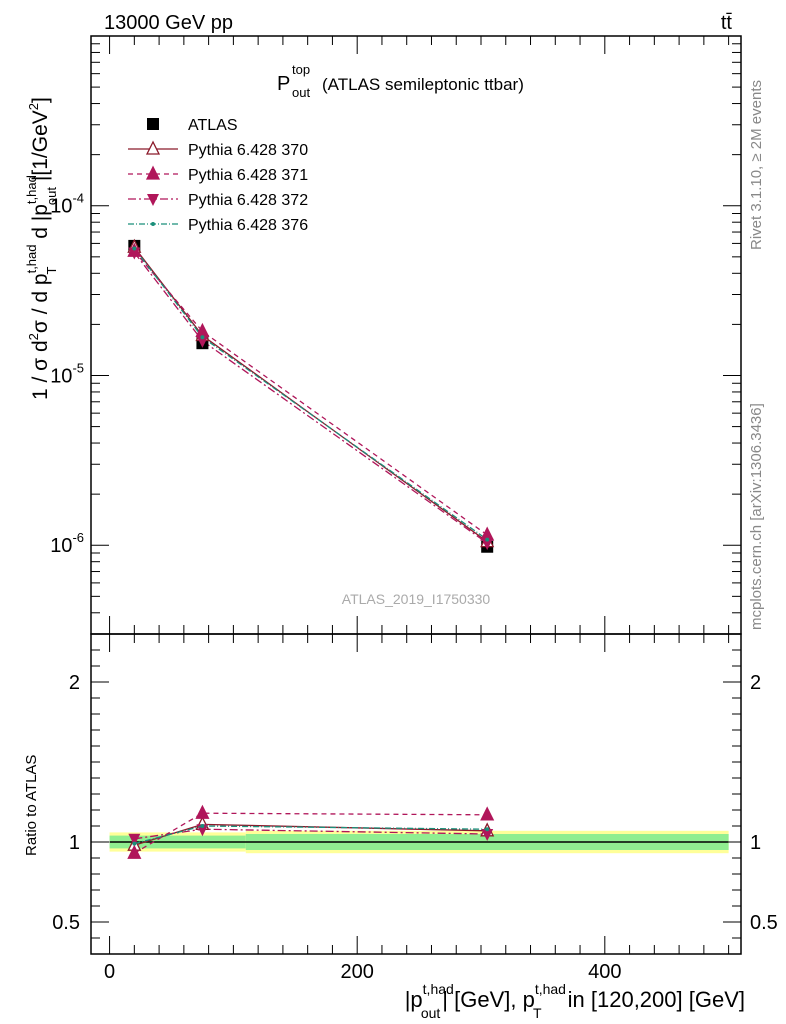  Describe the element at coordinates (109, 972) in the screenshot. I see `x-tick-label: 0` at that location.